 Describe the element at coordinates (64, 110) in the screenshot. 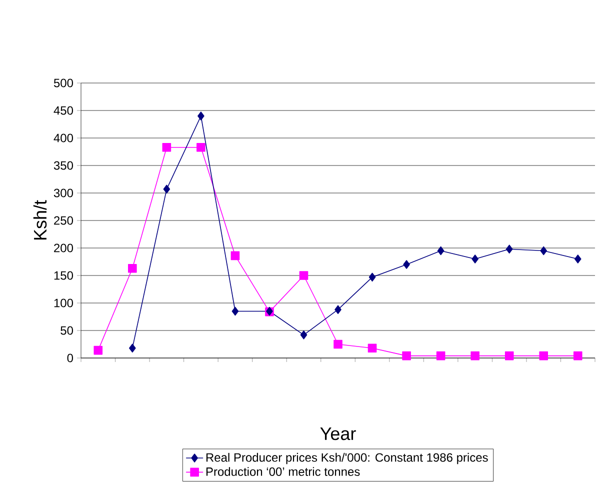

I see `y-tick-label: 450` at that location.